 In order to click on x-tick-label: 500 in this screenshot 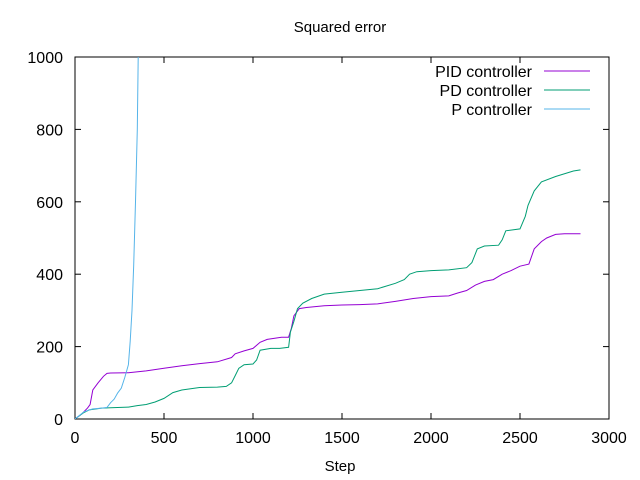, I will do `click(164, 438)`.